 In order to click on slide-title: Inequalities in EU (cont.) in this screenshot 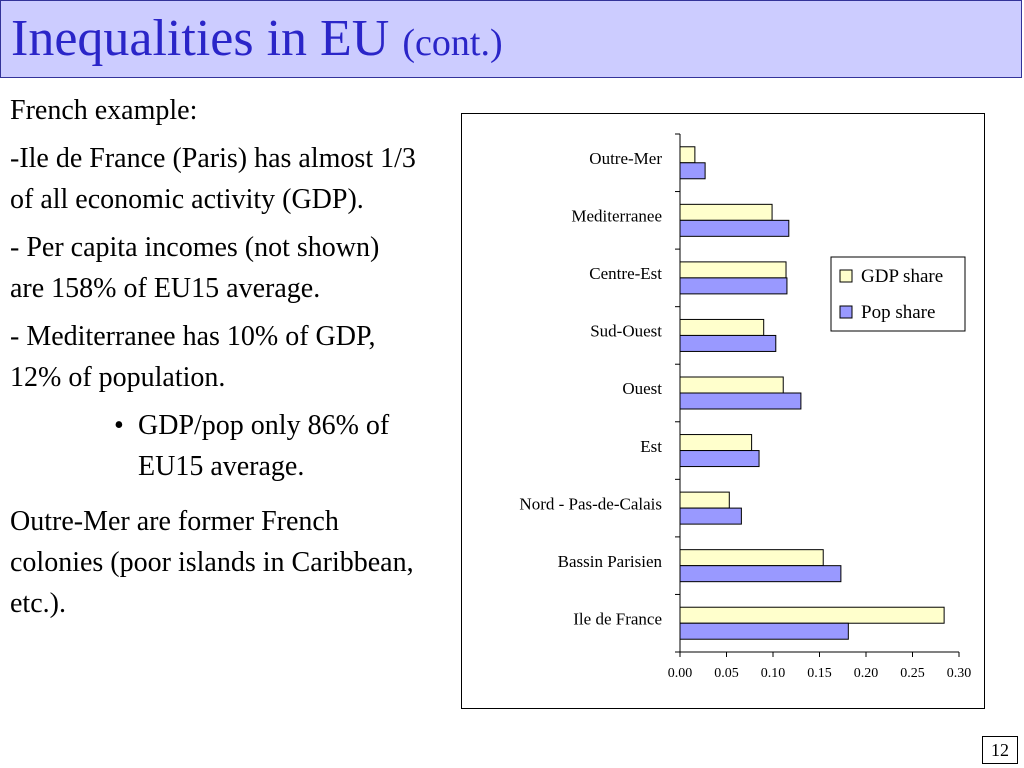, I will do `click(257, 41)`.